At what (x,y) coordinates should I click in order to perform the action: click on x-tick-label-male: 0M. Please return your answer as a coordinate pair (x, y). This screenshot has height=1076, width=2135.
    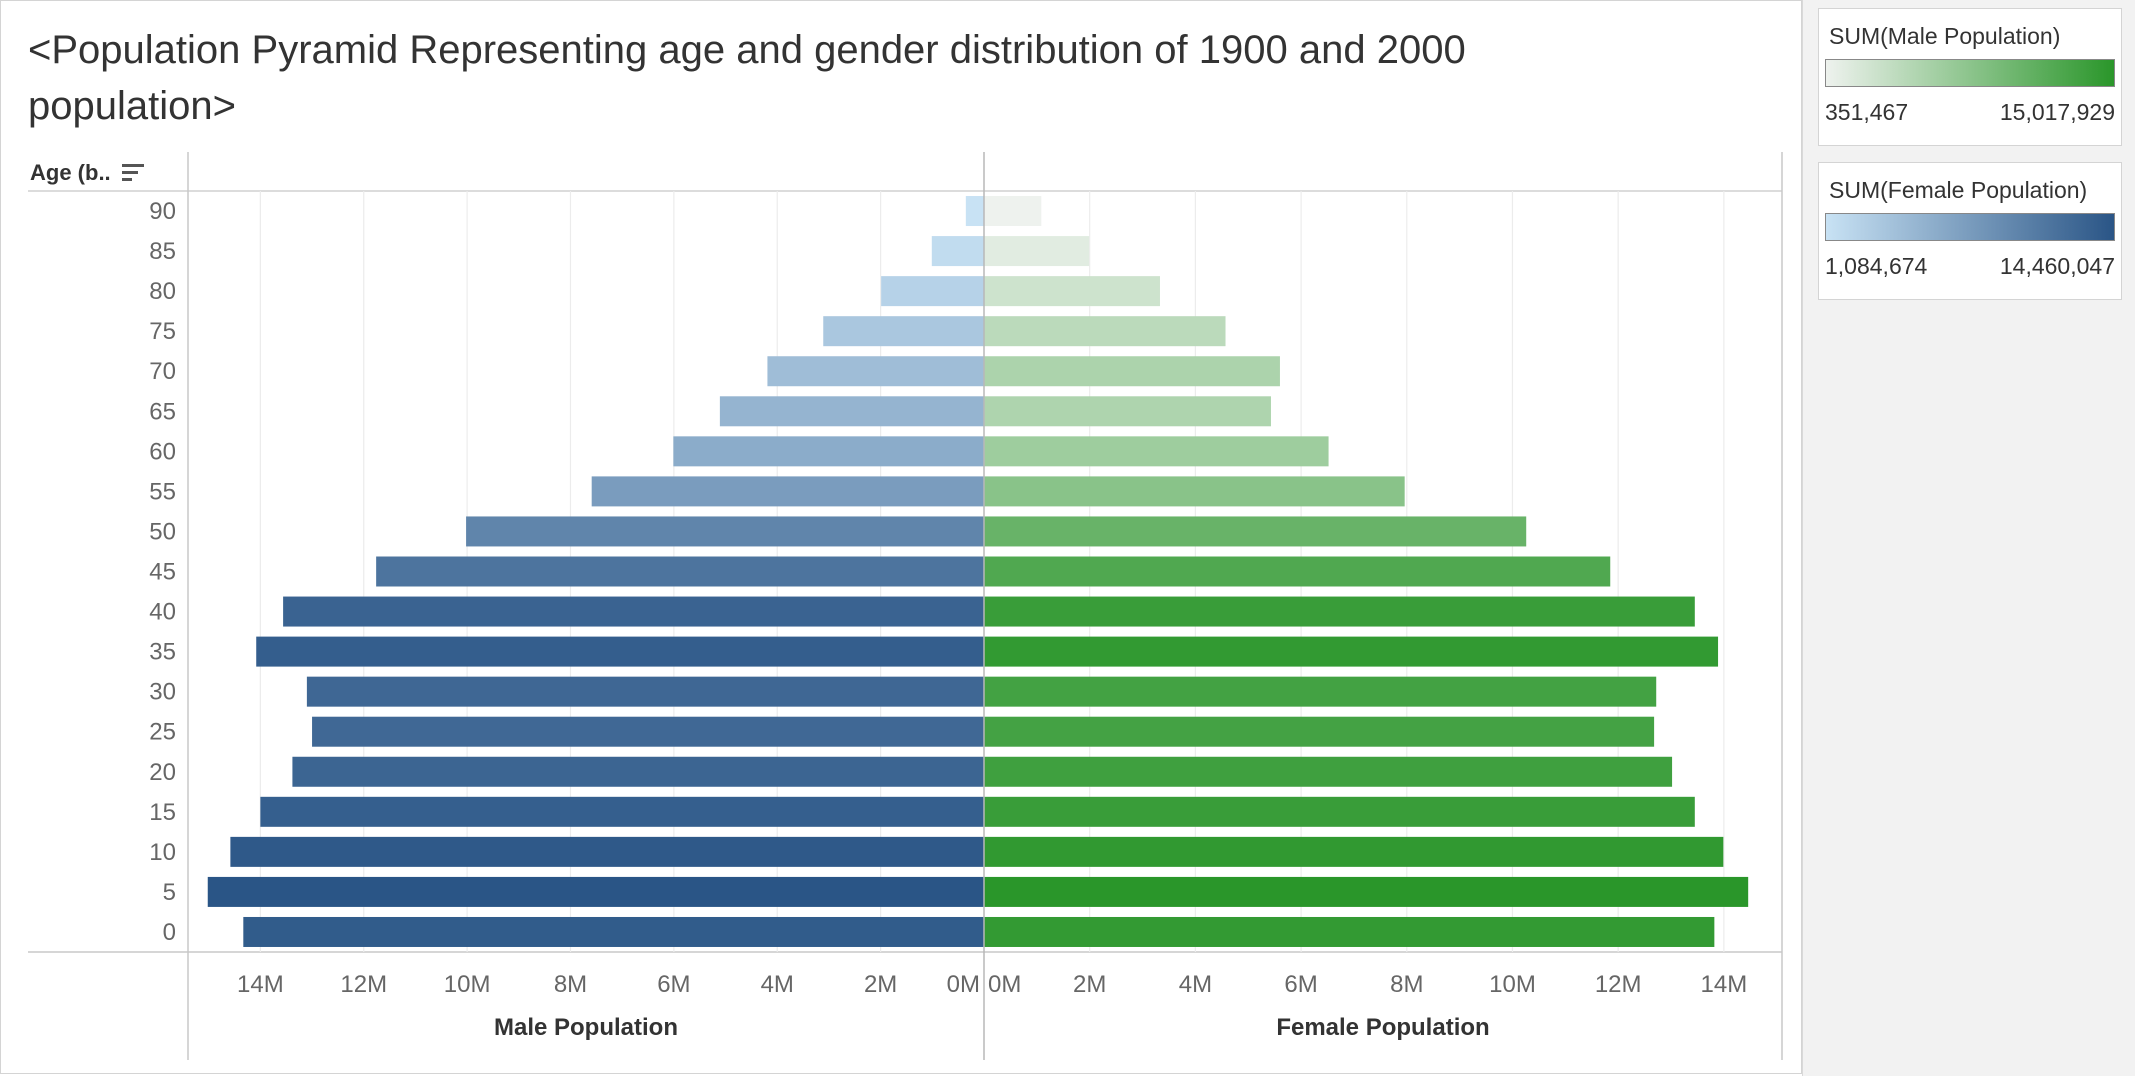
    Looking at the image, I should click on (963, 984).